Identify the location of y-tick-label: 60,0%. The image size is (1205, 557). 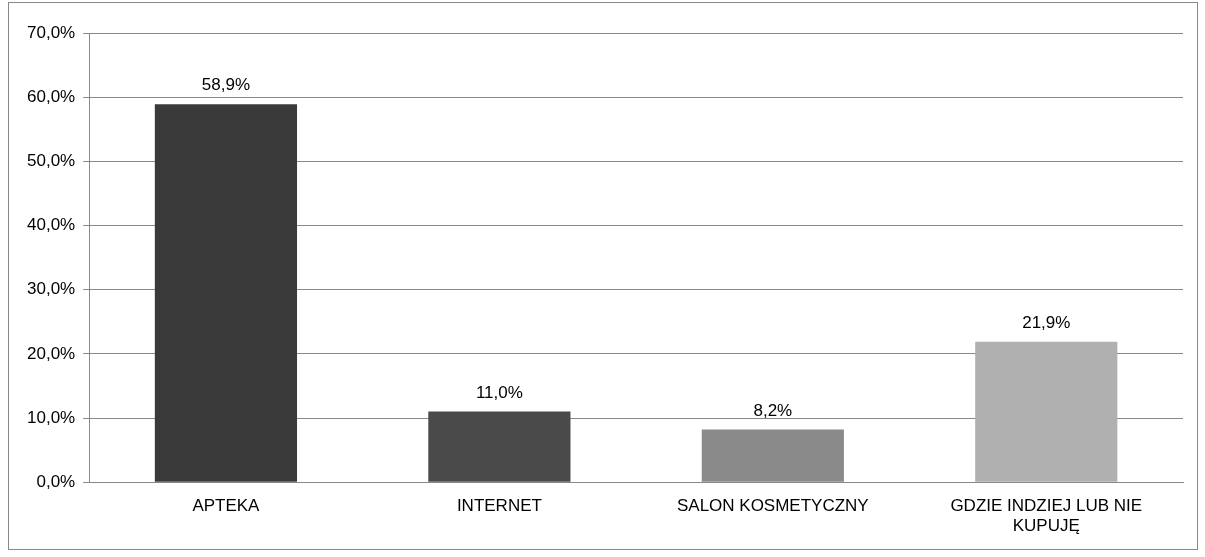
(51, 96).